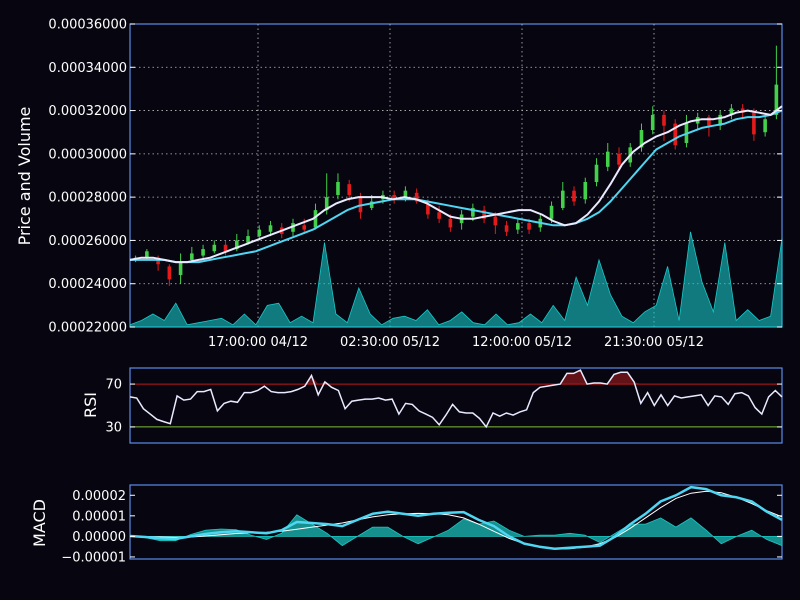  What do you see at coordinates (99, 537) in the screenshot?
I see `macd-ytick-label: 0.00000` at bounding box center [99, 537].